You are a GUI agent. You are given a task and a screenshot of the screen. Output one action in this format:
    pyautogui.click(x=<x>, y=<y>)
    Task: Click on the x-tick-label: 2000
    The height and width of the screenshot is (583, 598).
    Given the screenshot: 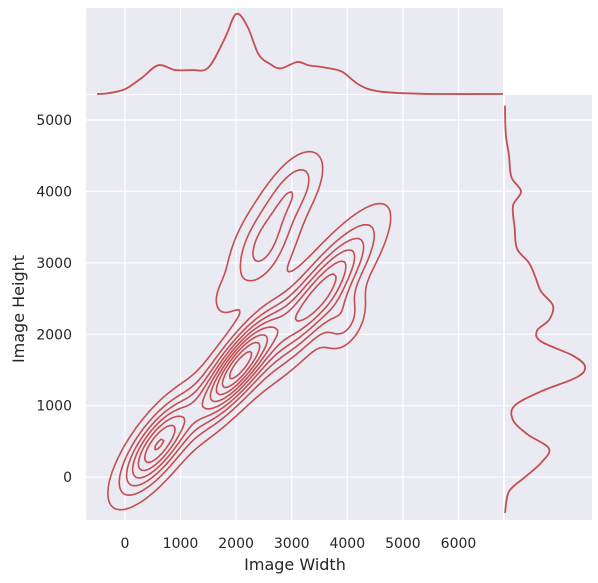 What is the action you would take?
    pyautogui.click(x=236, y=544)
    